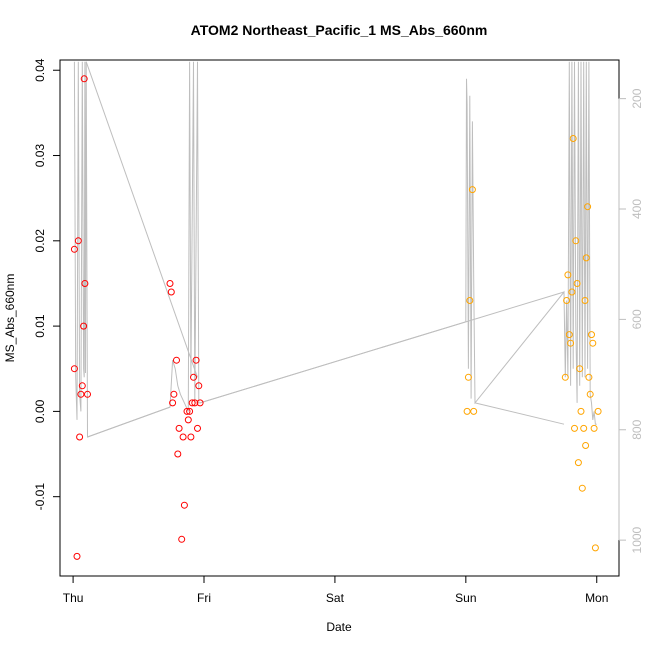  I want to click on y-tick-label-2: 0.01, so click(40, 326).